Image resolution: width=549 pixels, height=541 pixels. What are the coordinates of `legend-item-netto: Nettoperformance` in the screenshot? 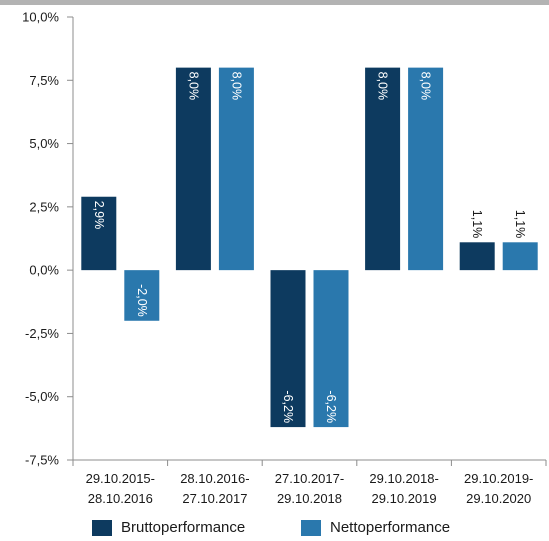 It's located at (375, 527).